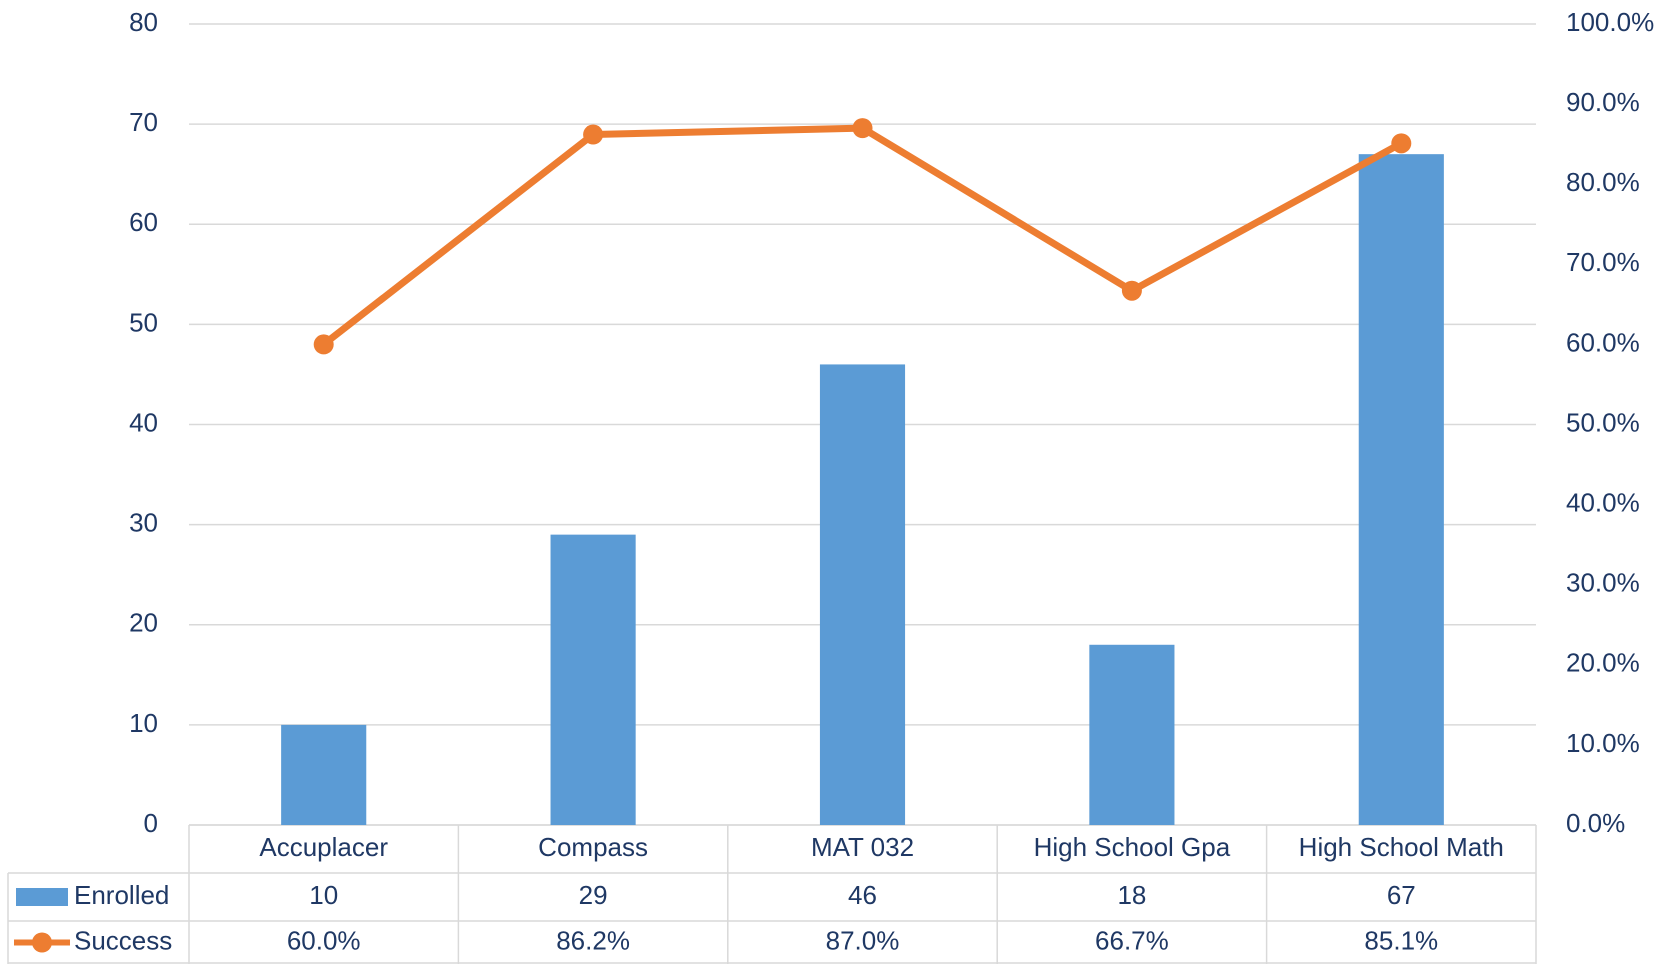 The image size is (1665, 964). What do you see at coordinates (143, 623) in the screenshot?
I see `y-tick-label: 20` at bounding box center [143, 623].